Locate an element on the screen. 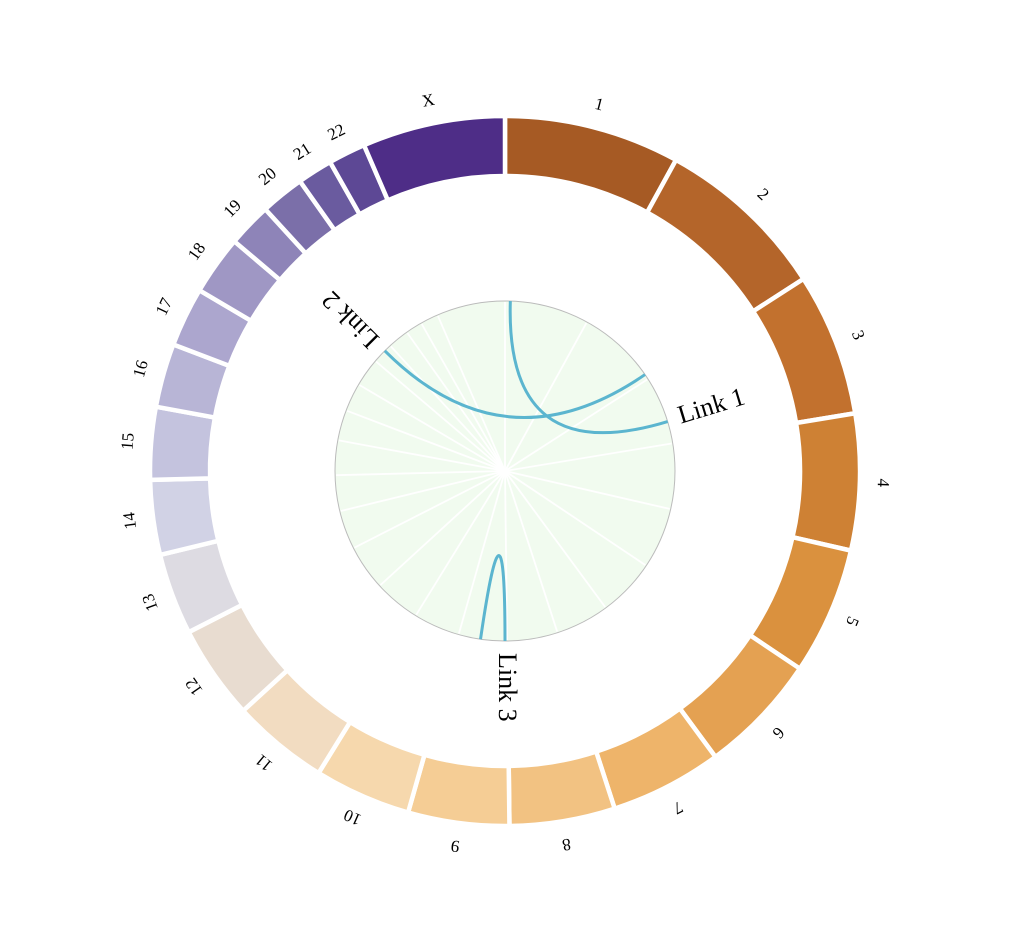  chromosome-label-7: 7 is located at coordinates (677, 807).